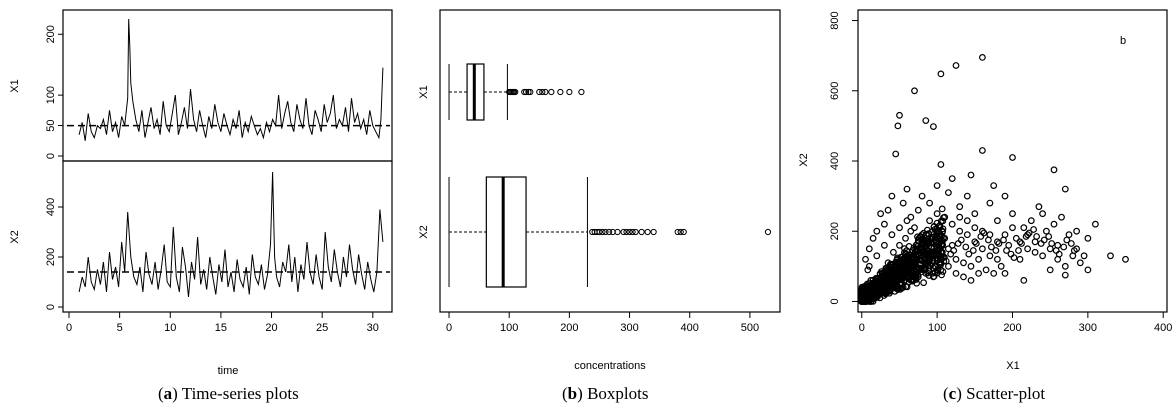  What do you see at coordinates (569, 328) in the screenshot?
I see `x-tick-label: 200` at bounding box center [569, 328].